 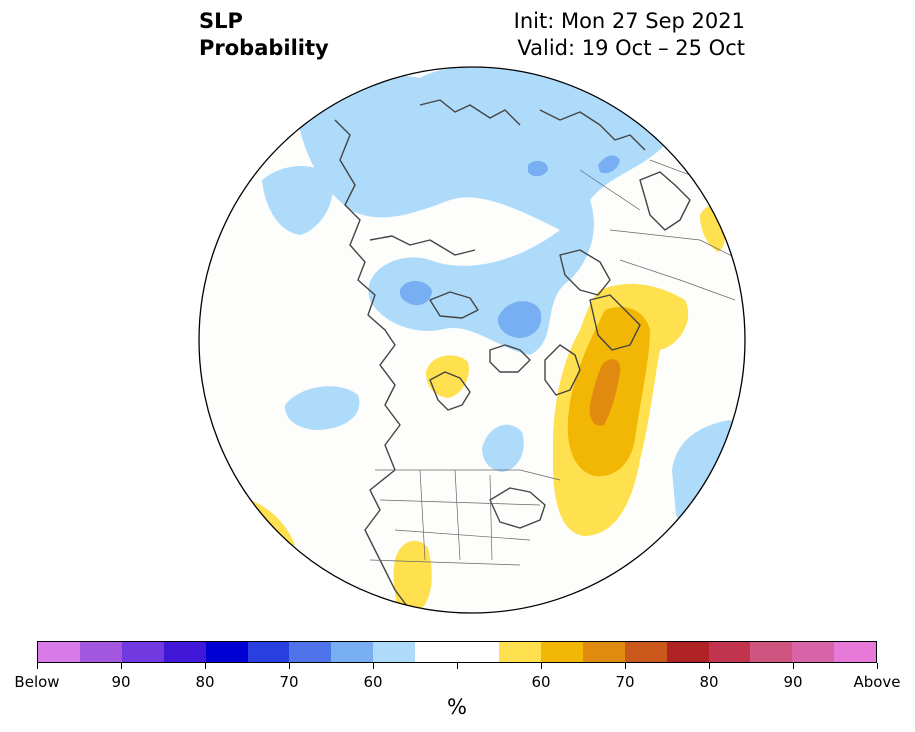 I want to click on valid-range: Valid: 19 Oct – 25 Oct, so click(x=631, y=48).